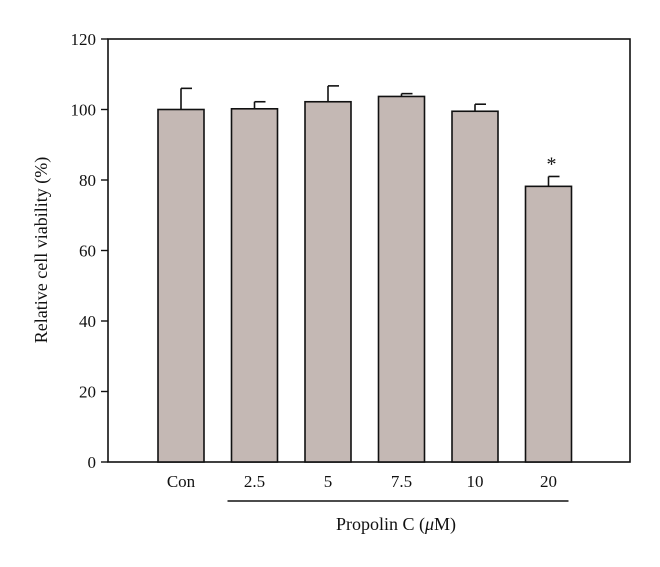 The height and width of the screenshot is (567, 660). I want to click on y-axis: 0 20 40 60 80 100 120, so click(89, 251).